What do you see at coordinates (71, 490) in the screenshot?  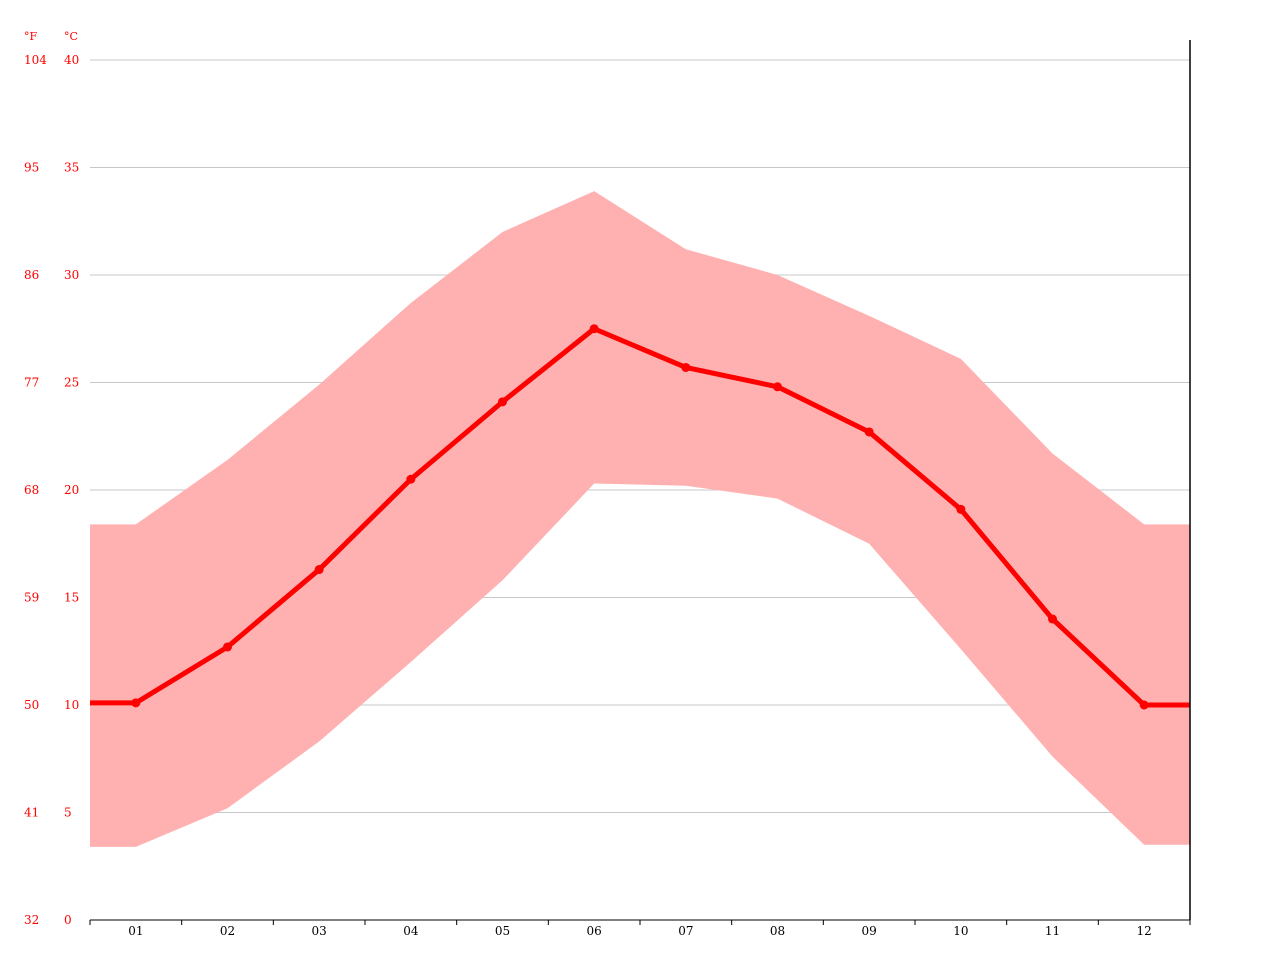 I see `celsius-tick-label: 20` at bounding box center [71, 490].